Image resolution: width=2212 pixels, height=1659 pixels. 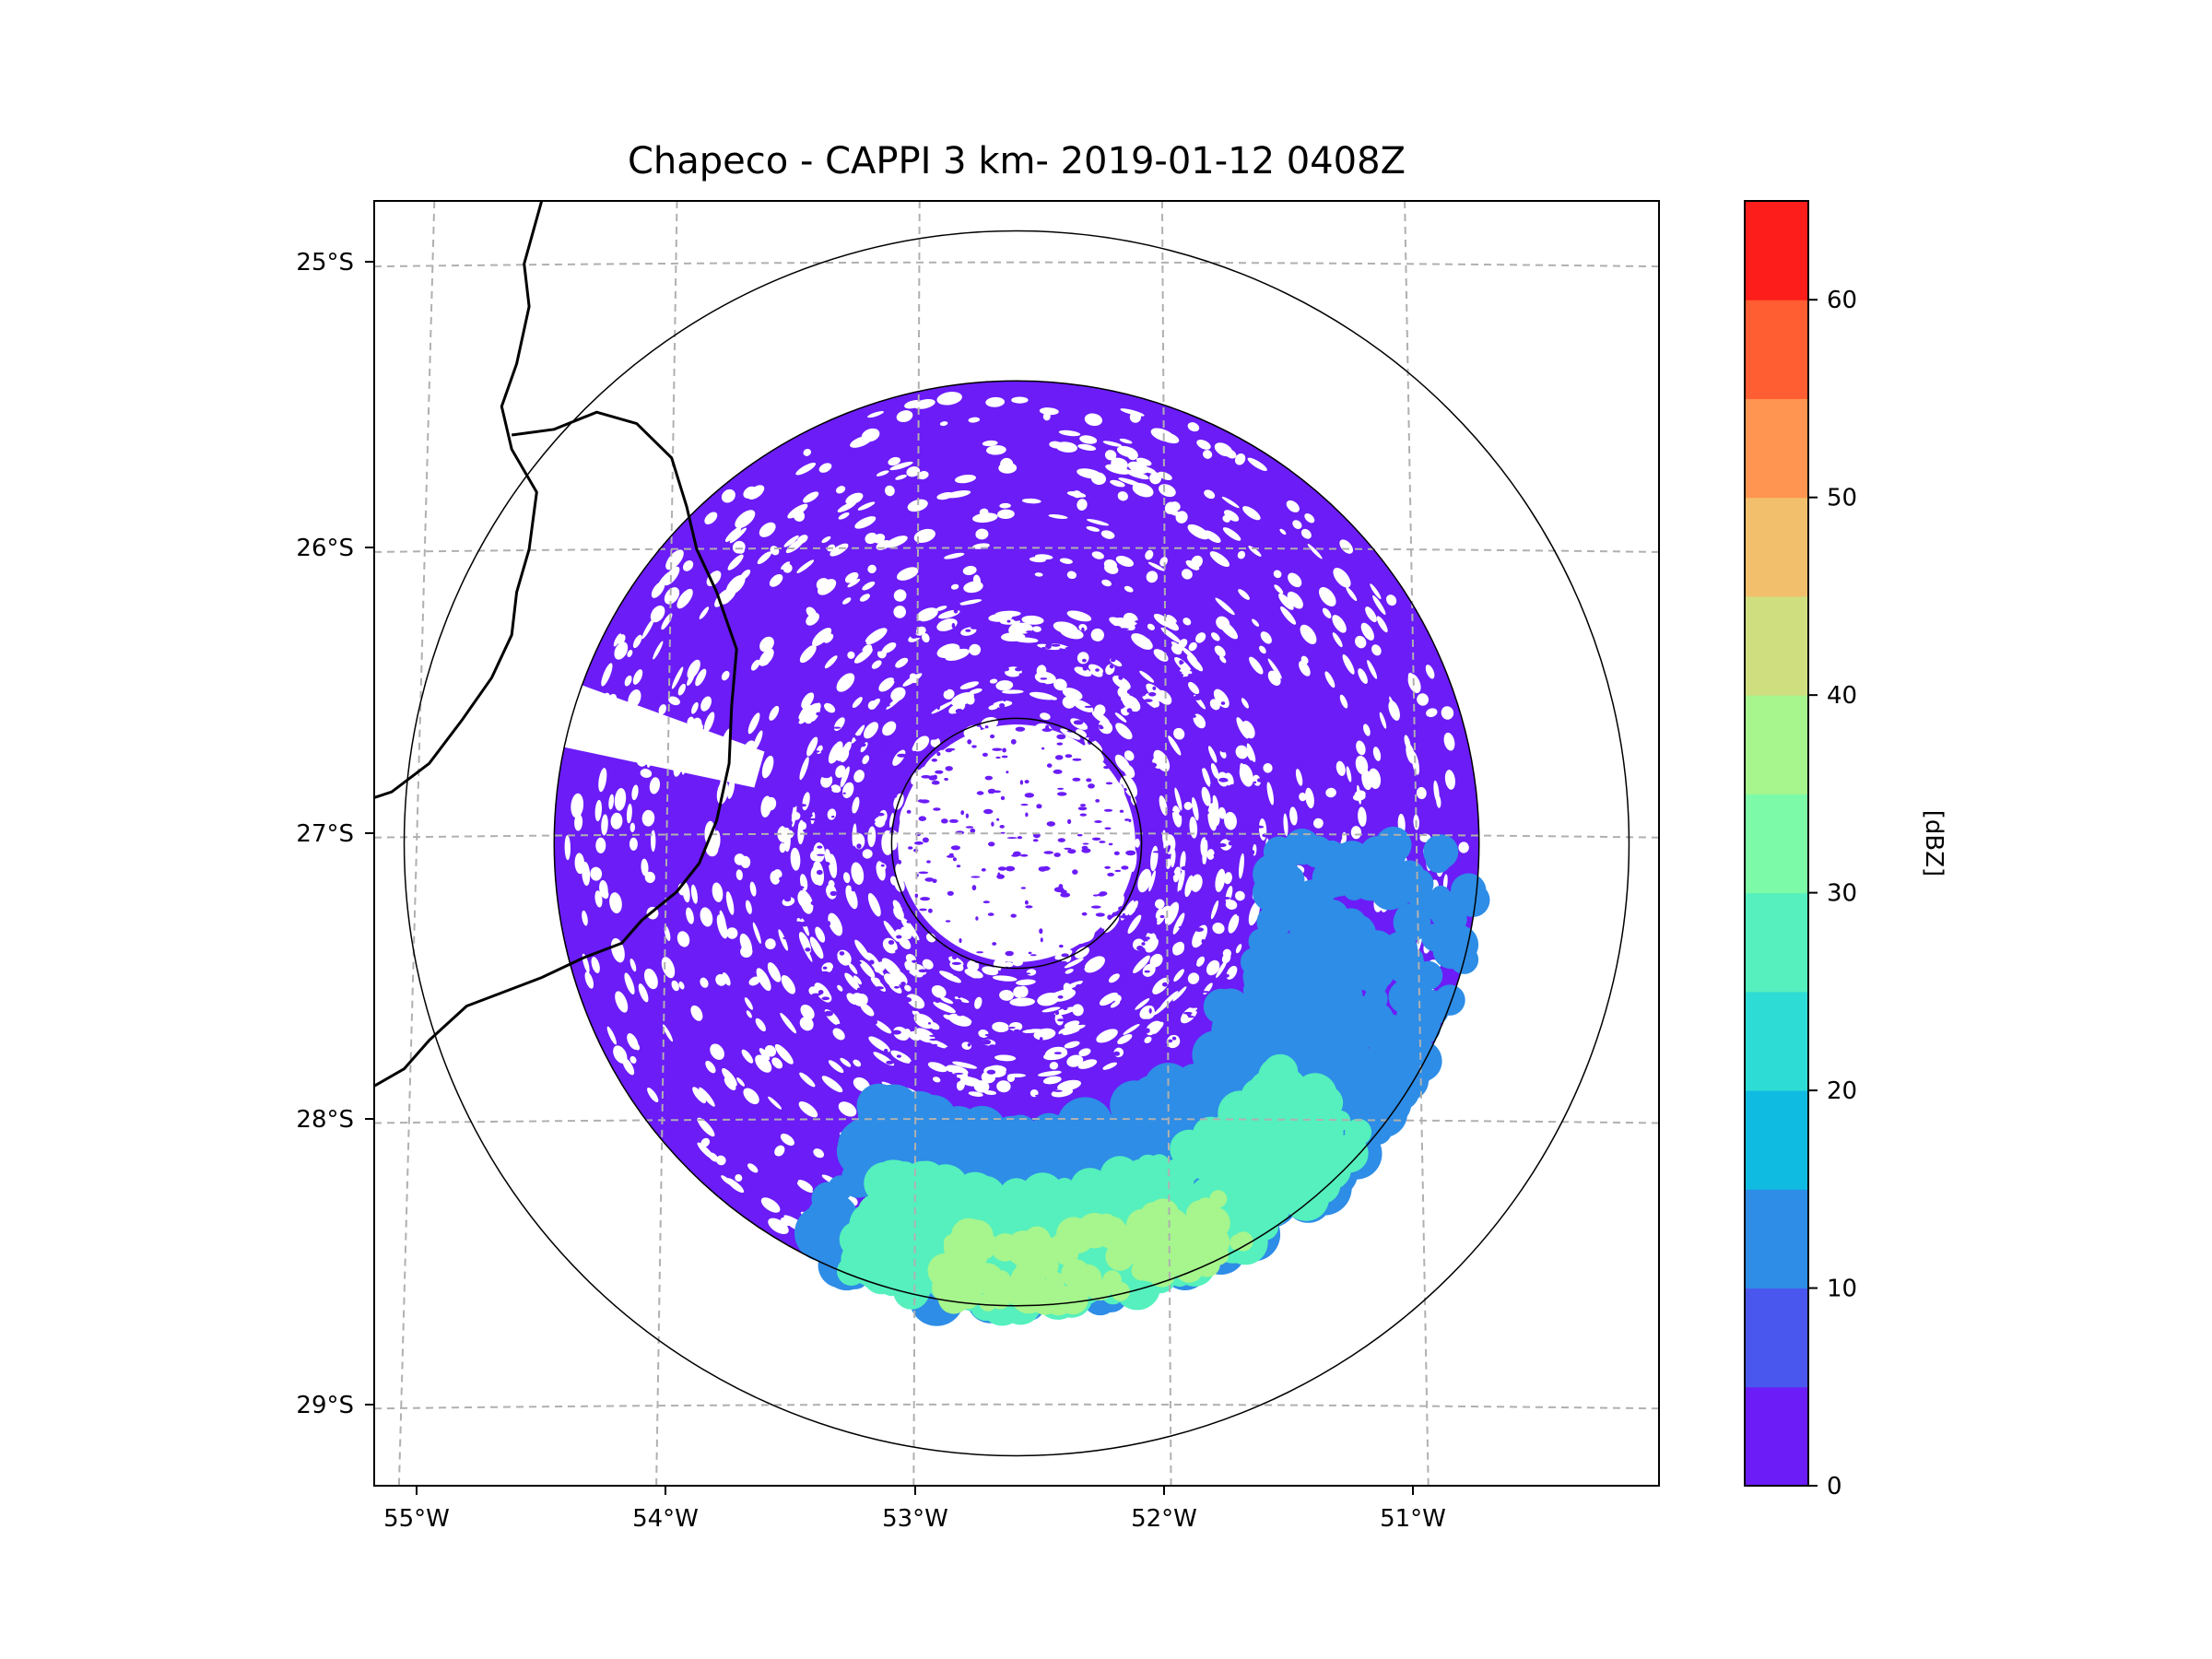 I want to click on coastline-borders, so click(x=556, y=644).